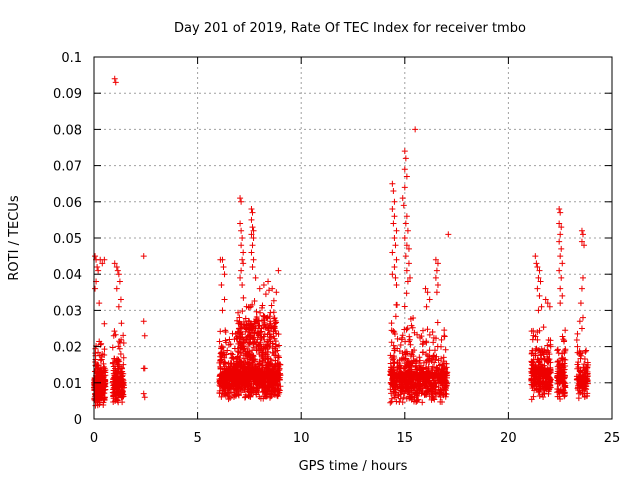  I want to click on x-tick-label: 5, so click(197, 438).